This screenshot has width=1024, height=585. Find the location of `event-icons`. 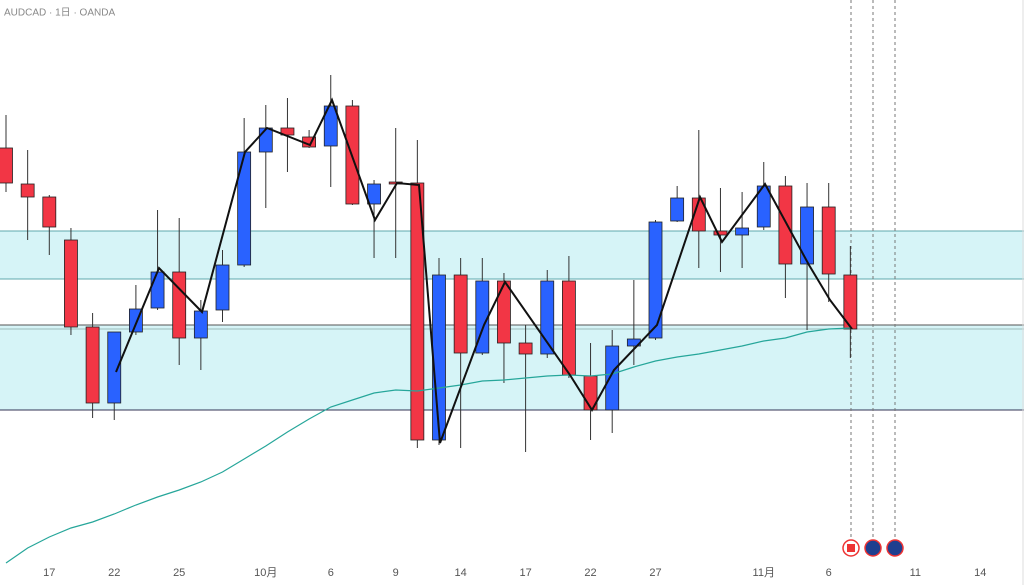

event-icons is located at coordinates (873, 548).